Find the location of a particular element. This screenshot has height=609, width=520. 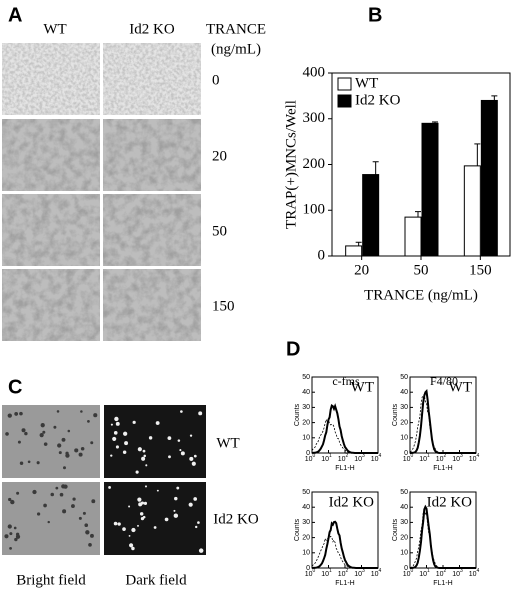

dose-title: (ng/mL) is located at coordinates (236, 49).